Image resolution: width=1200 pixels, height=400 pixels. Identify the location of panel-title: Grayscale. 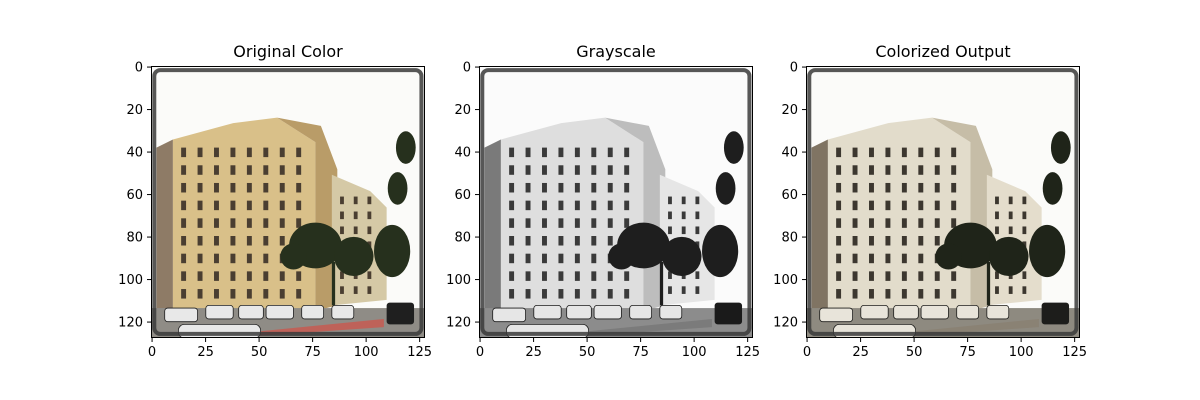
(615, 51).